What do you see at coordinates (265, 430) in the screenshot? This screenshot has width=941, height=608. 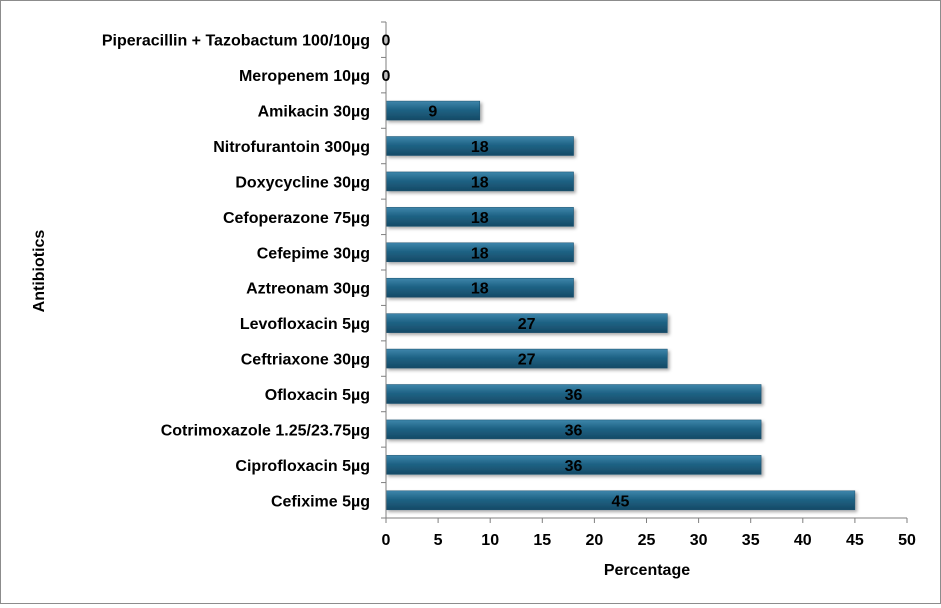 I see `category-label: Cotrimoxazole 1.25/23.75µg` at bounding box center [265, 430].